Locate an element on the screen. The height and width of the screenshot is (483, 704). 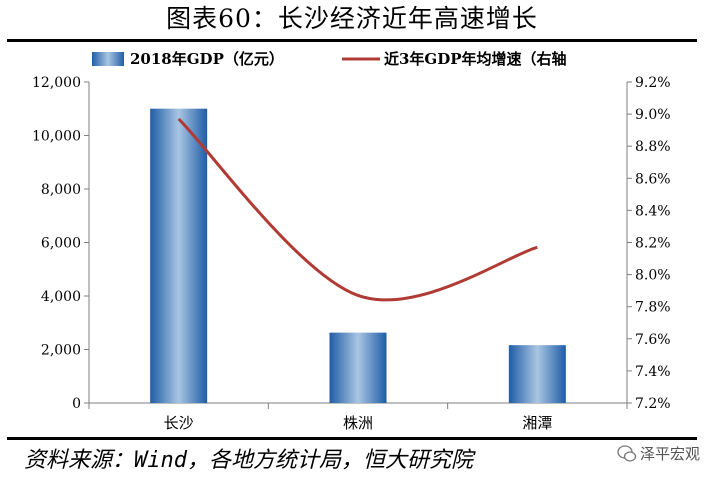
legend-bar-label: 2018年GDP（亿元） is located at coordinates (207, 59).